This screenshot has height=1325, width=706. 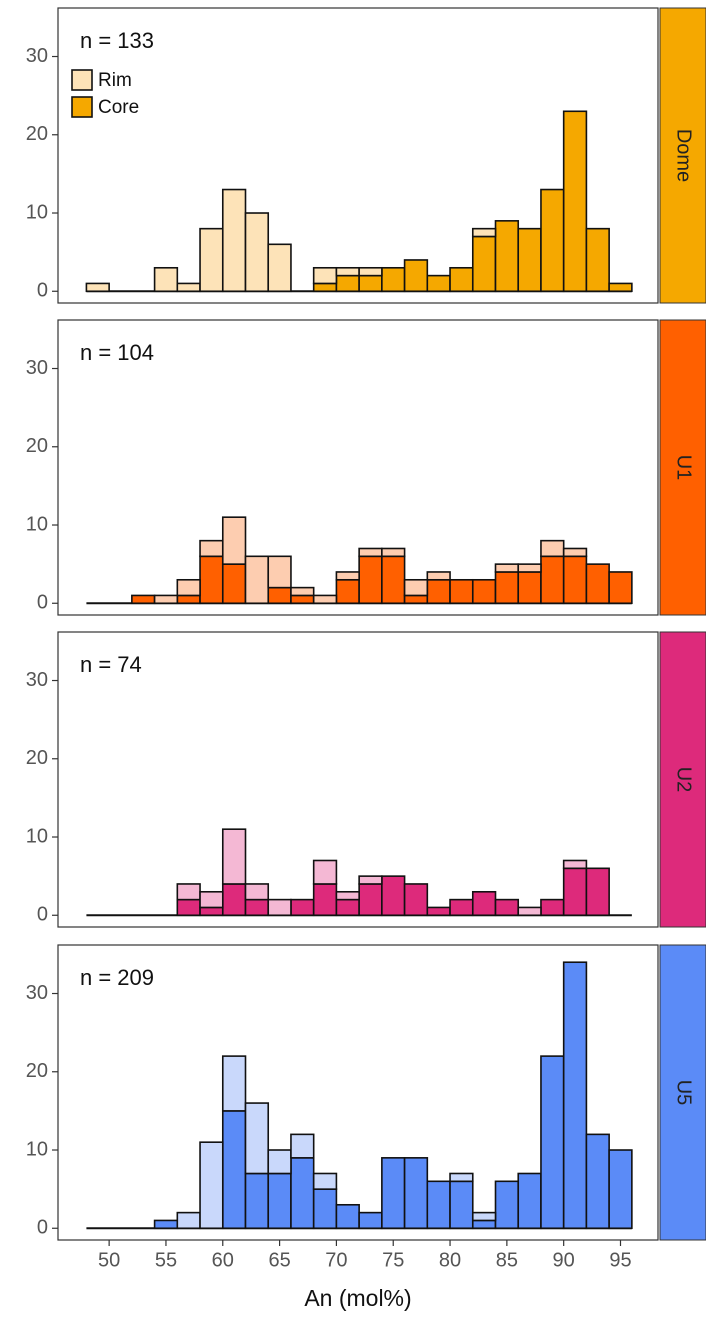 What do you see at coordinates (357, 1298) in the screenshot?
I see `x-axis-label: An (mol%)` at bounding box center [357, 1298].